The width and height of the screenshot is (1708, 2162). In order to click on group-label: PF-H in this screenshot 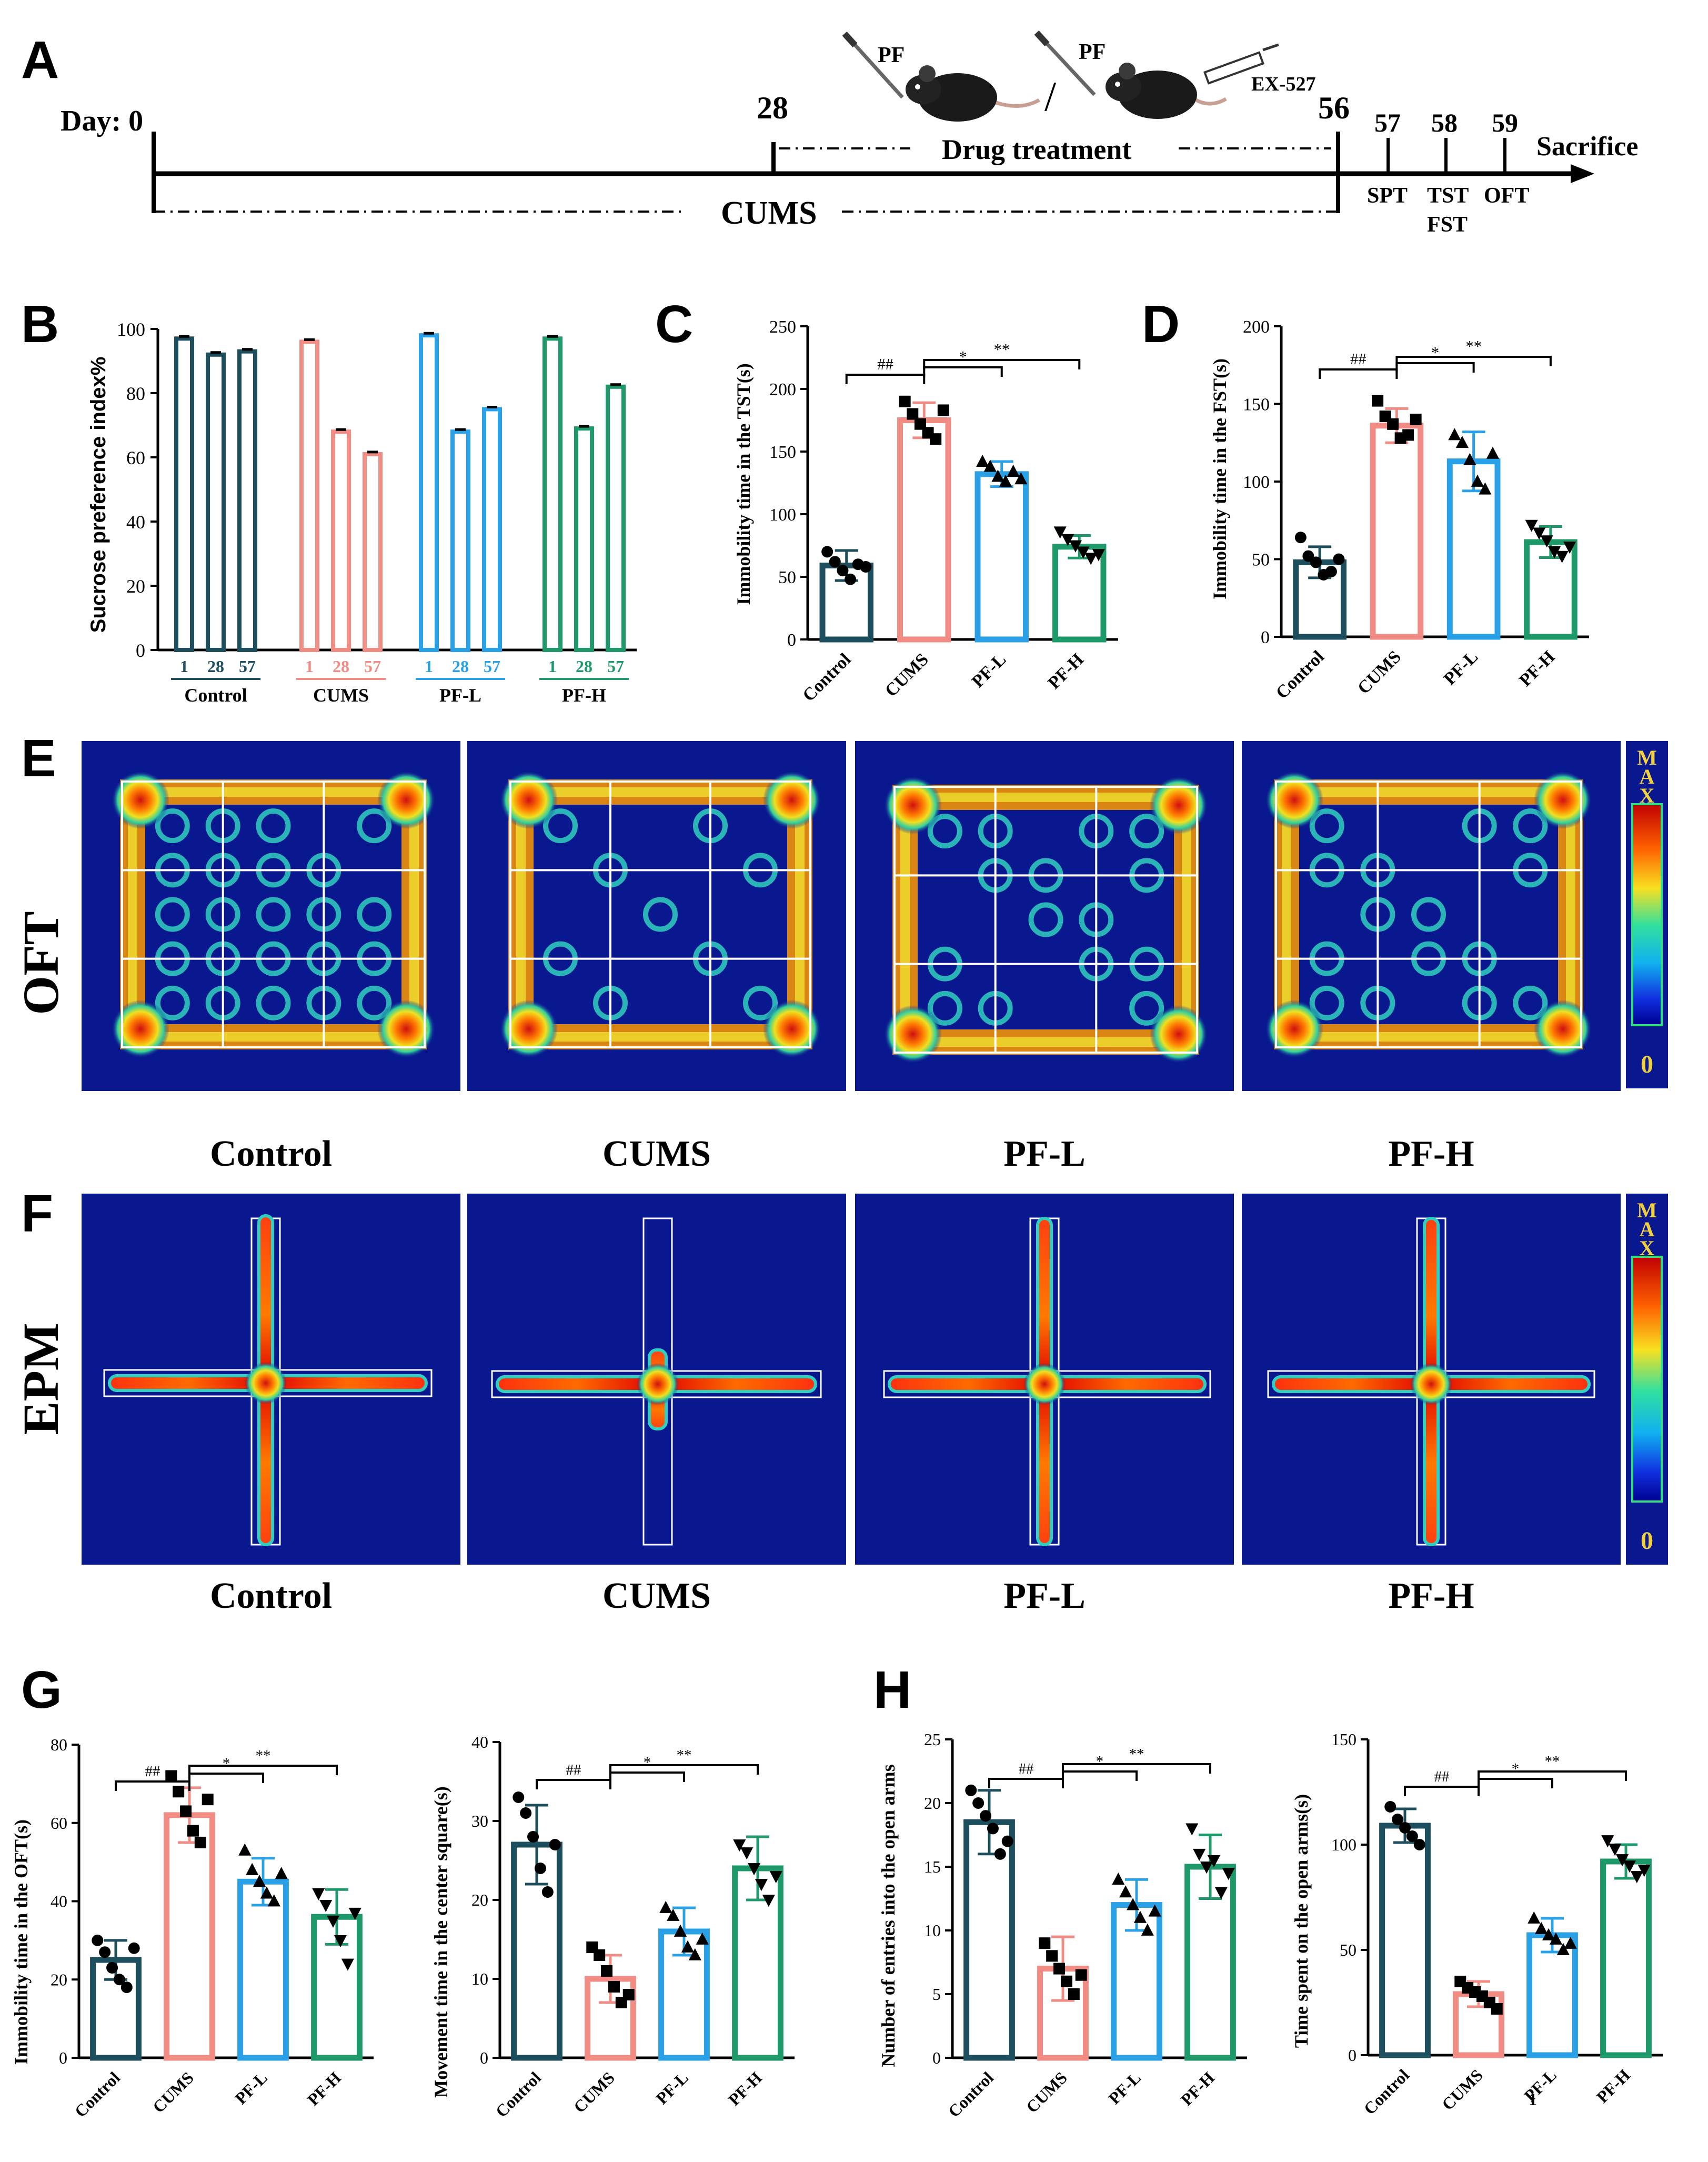, I will do `click(584, 695)`.